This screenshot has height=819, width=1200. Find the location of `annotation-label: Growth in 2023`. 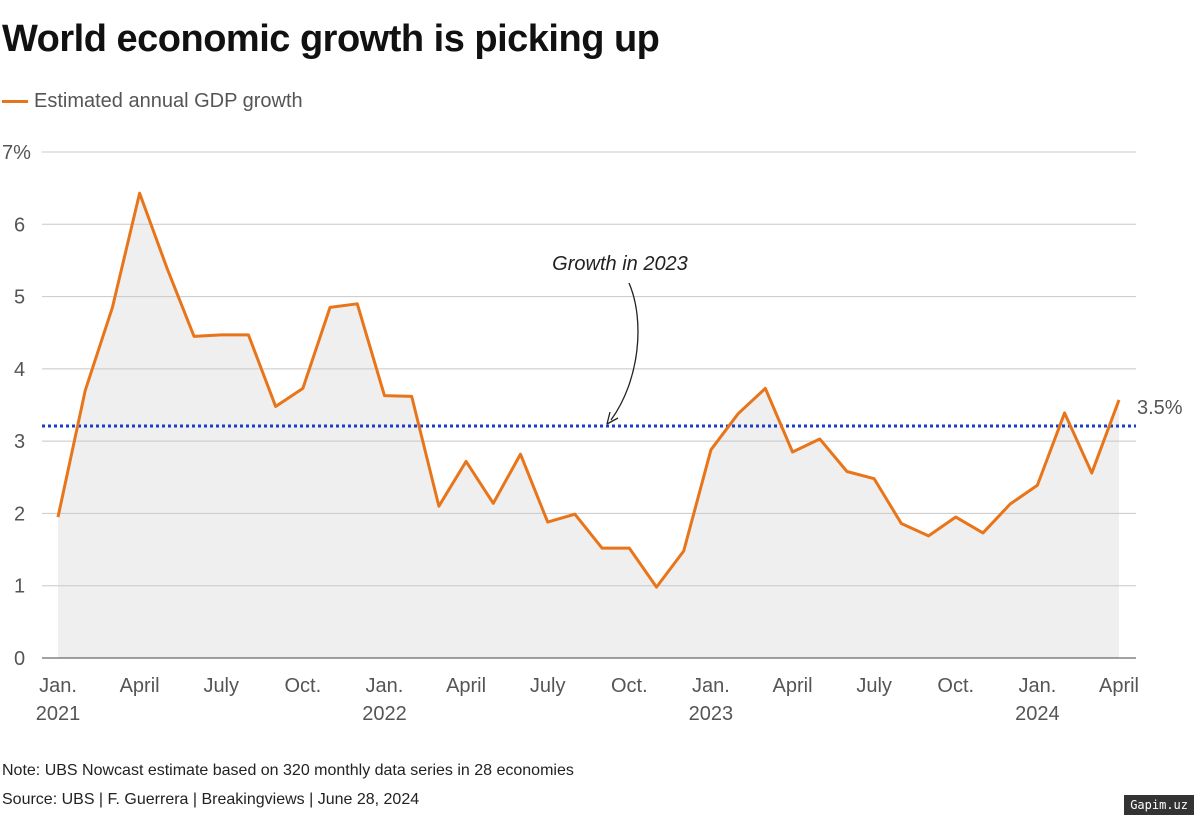

annotation-label: Growth in 2023 is located at coordinates (620, 264).